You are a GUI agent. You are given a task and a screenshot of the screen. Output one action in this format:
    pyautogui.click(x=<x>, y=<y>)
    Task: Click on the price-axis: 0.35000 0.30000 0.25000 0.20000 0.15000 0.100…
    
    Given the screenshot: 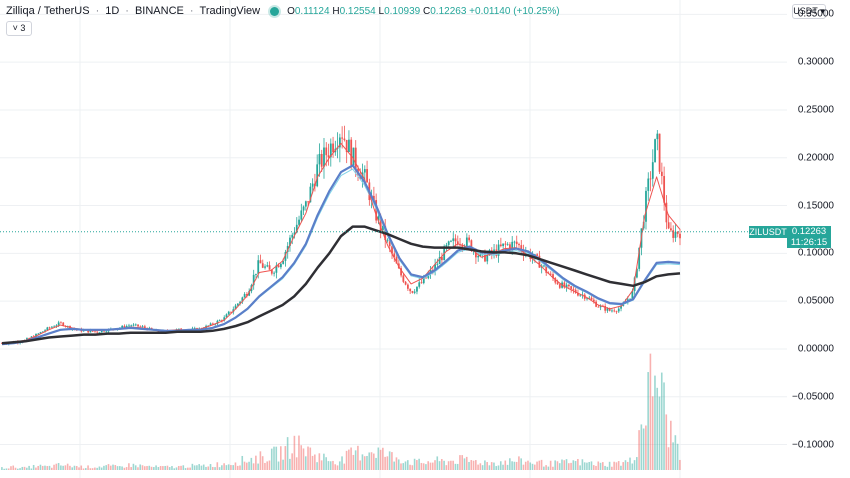 What is the action you would take?
    pyautogui.click(x=818, y=239)
    